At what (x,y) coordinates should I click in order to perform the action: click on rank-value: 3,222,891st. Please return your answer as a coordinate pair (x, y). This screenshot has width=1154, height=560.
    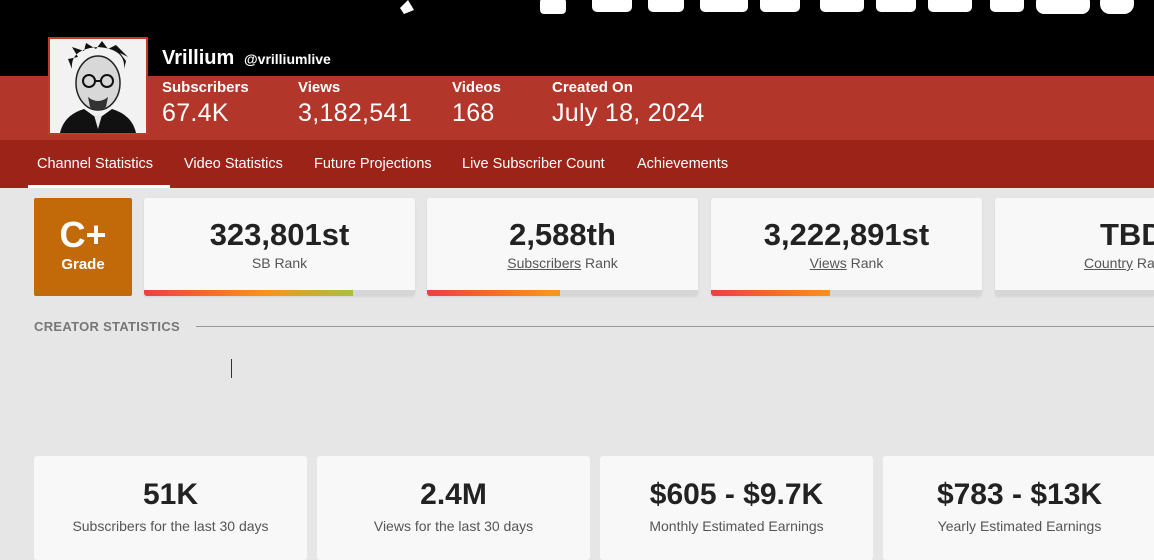
    Looking at the image, I should click on (846, 234).